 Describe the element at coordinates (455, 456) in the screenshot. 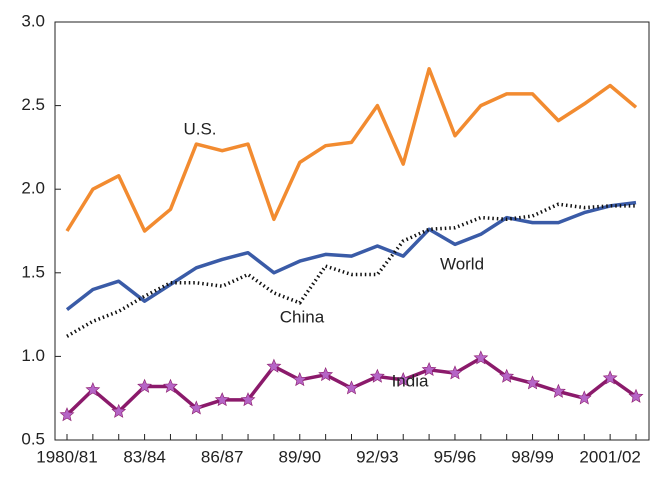

I see `x-tick-label: 95/96` at that location.